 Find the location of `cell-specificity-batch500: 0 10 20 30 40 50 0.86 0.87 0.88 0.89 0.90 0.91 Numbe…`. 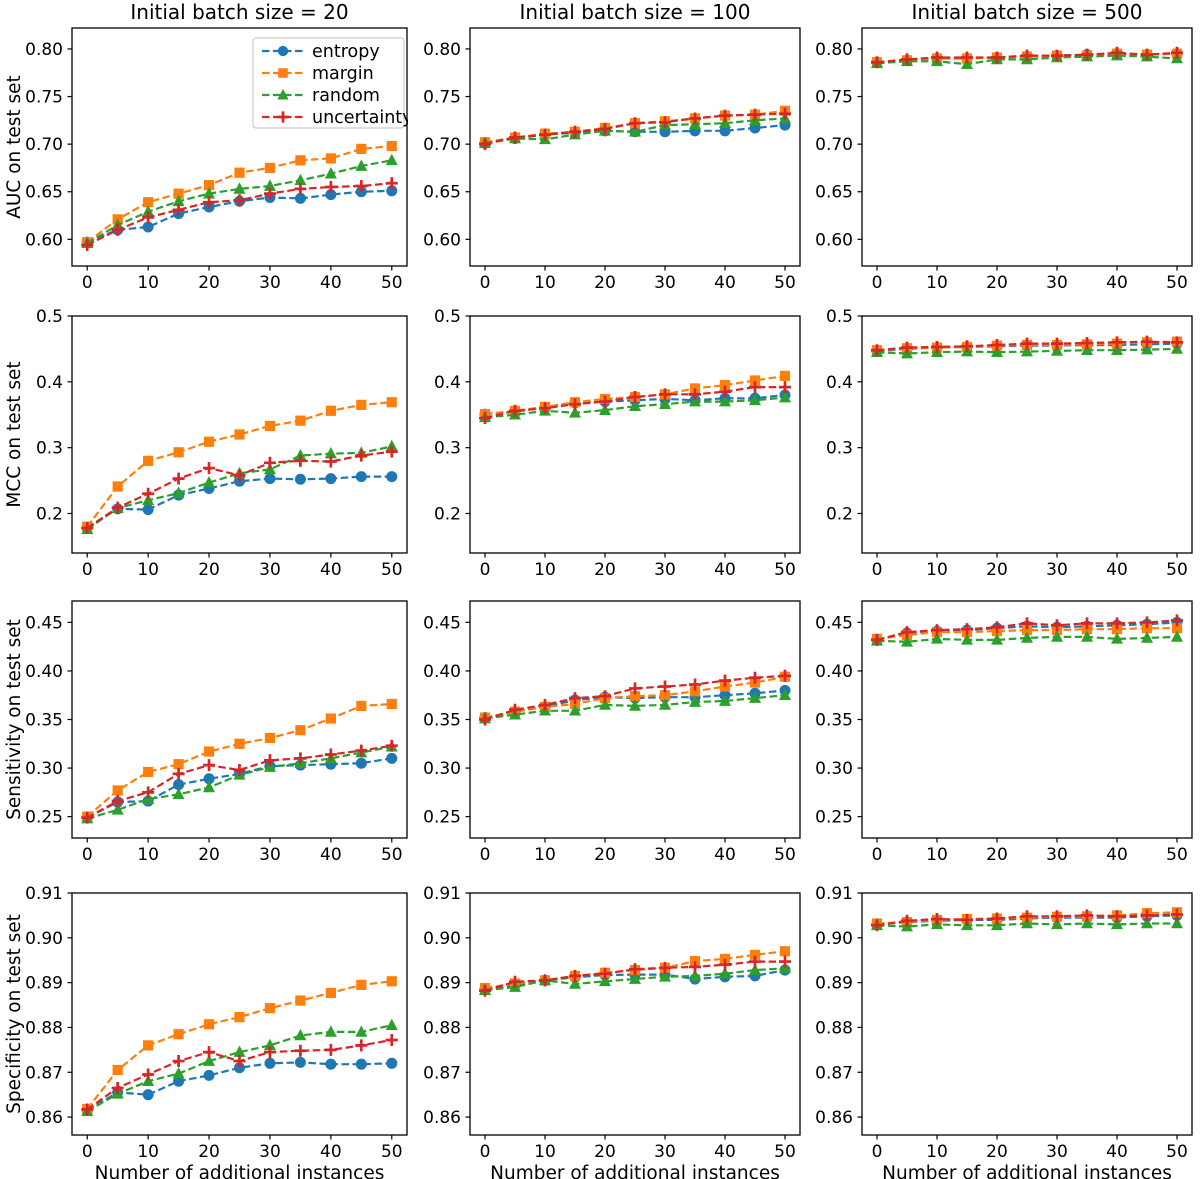

cell-specificity-batch500: 0 10 20 30 40 50 0.86 0.87 0.88 0.89 0.90 0.91 Numbe… is located at coordinates (1002, 1032).